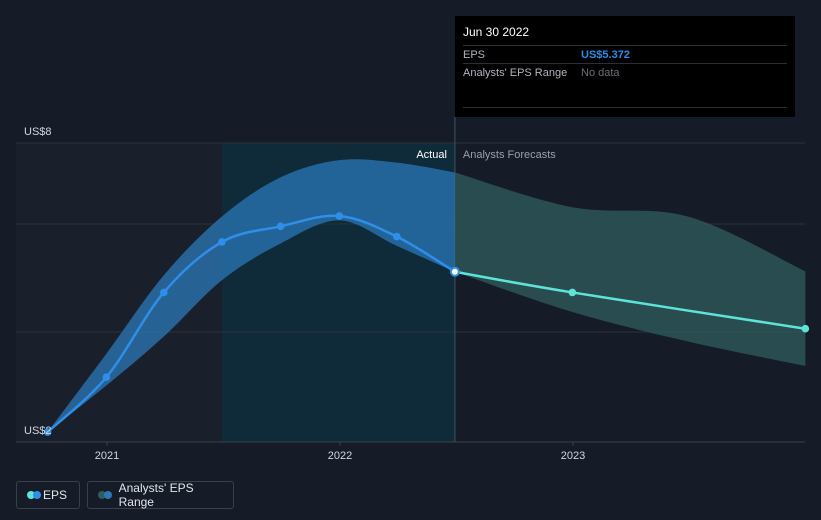 The width and height of the screenshot is (821, 520). I want to click on actual-section-label: Actual, so click(431, 155).